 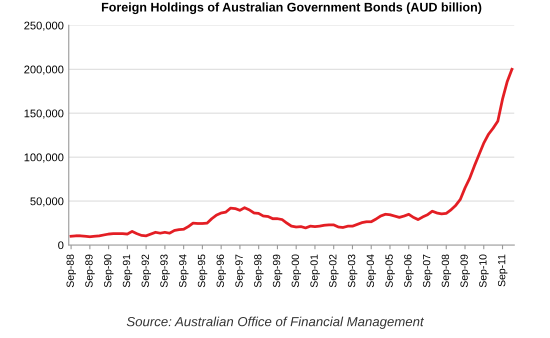 What do you see at coordinates (44, 70) in the screenshot?
I see `y-tick-label: 200,000` at bounding box center [44, 70].